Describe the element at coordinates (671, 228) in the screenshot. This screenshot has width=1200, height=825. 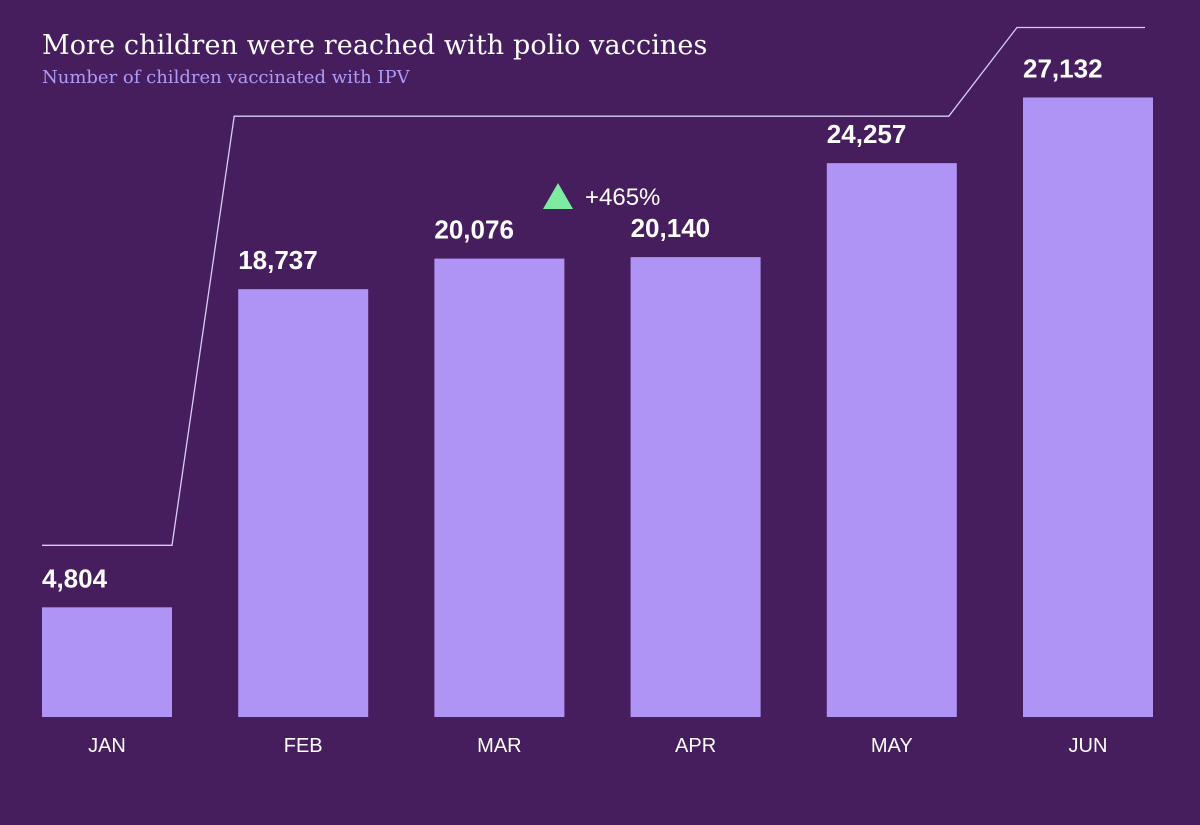
I see `value-label-apr: 20,140` at that location.